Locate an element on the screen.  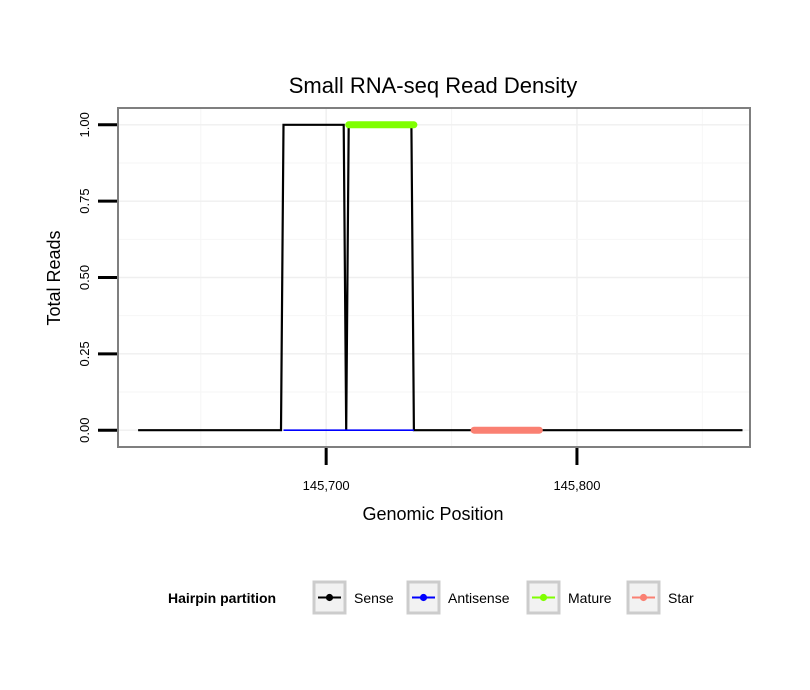
legend-label-mature: Mature is located at coordinates (590, 598).